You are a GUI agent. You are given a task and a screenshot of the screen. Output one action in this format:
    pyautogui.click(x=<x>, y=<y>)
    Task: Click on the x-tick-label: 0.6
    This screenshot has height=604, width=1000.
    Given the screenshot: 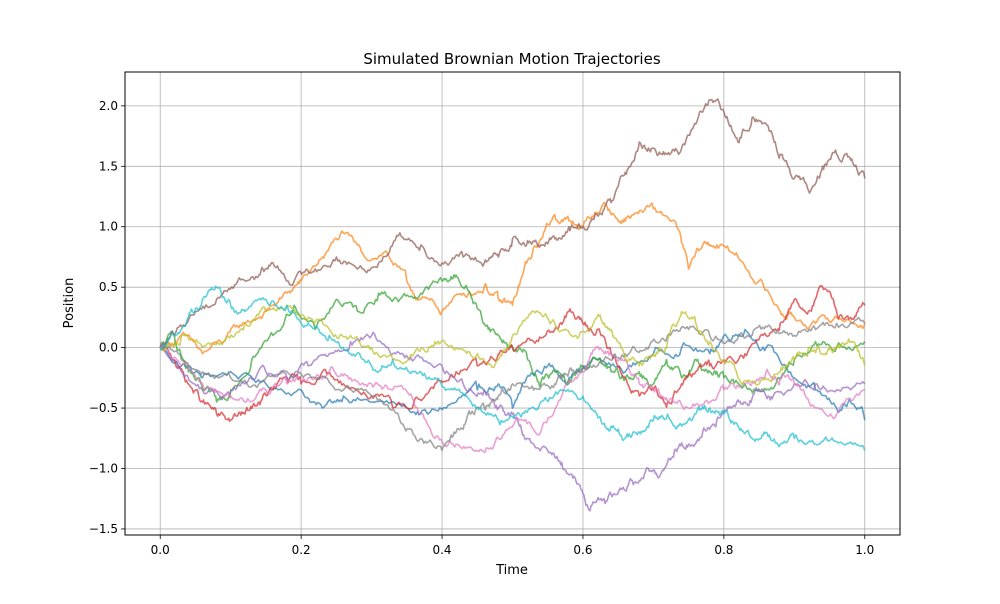 What is the action you would take?
    pyautogui.click(x=582, y=550)
    